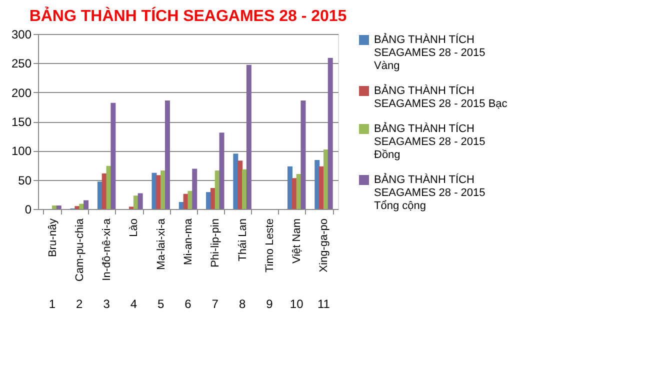 Image resolution: width=657 pixels, height=377 pixels. I want to click on y-tick-label: 250, so click(21, 63).